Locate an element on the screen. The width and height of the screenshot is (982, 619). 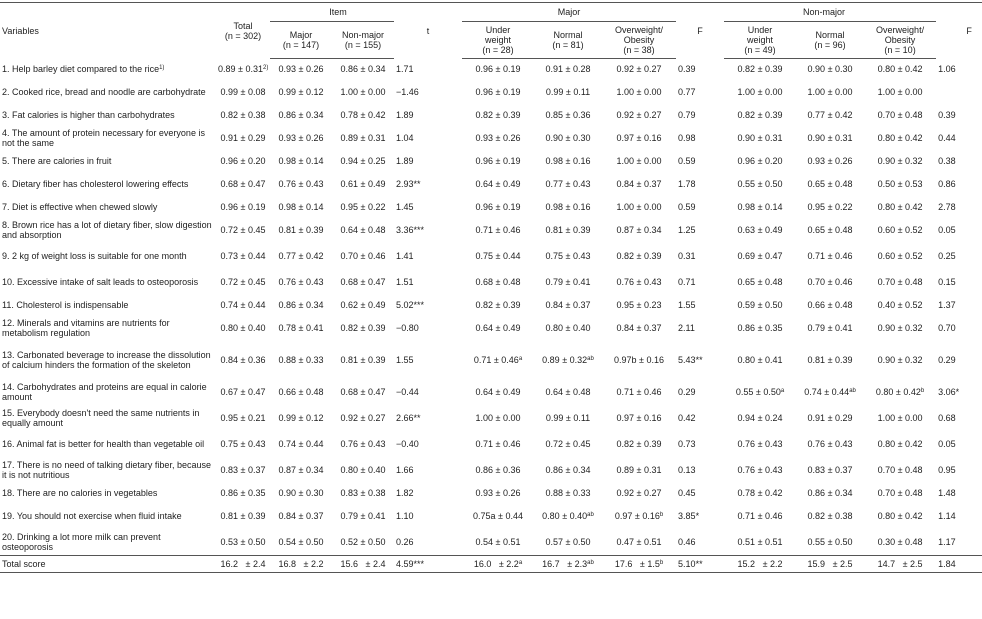
cell-nn: 0.70 ± 0.46 is located at coordinates (830, 282).